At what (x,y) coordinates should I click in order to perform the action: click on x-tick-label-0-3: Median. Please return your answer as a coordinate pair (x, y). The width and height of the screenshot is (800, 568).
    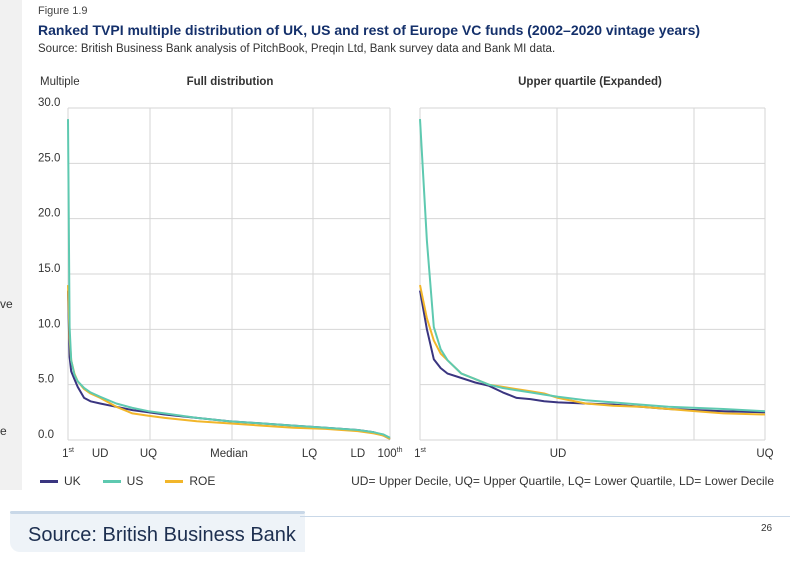
    Looking at the image, I should click on (229, 454).